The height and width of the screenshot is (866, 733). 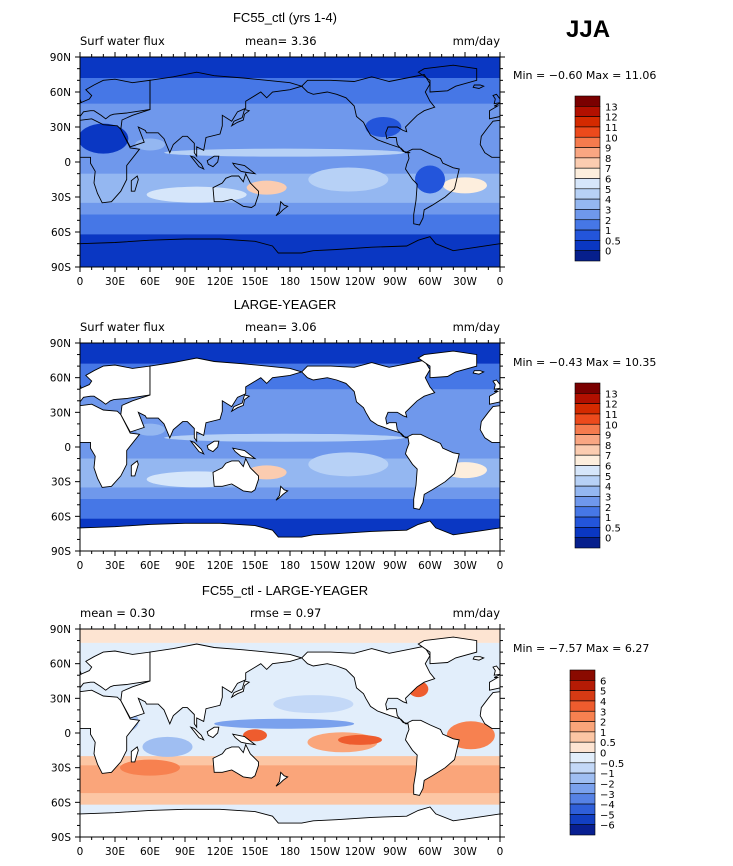 What do you see at coordinates (608, 159) in the screenshot?
I see `colorbar-label: 8` at bounding box center [608, 159].